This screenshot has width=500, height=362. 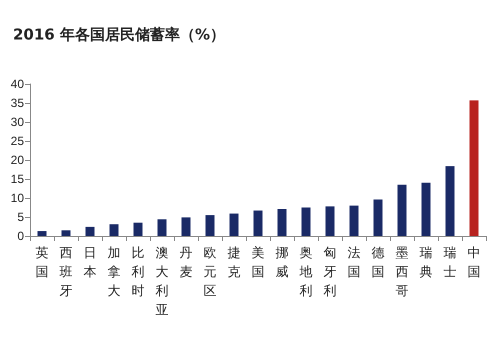 What do you see at coordinates (114, 272) in the screenshot?
I see `x-tick-label: 加拿大` at bounding box center [114, 272].